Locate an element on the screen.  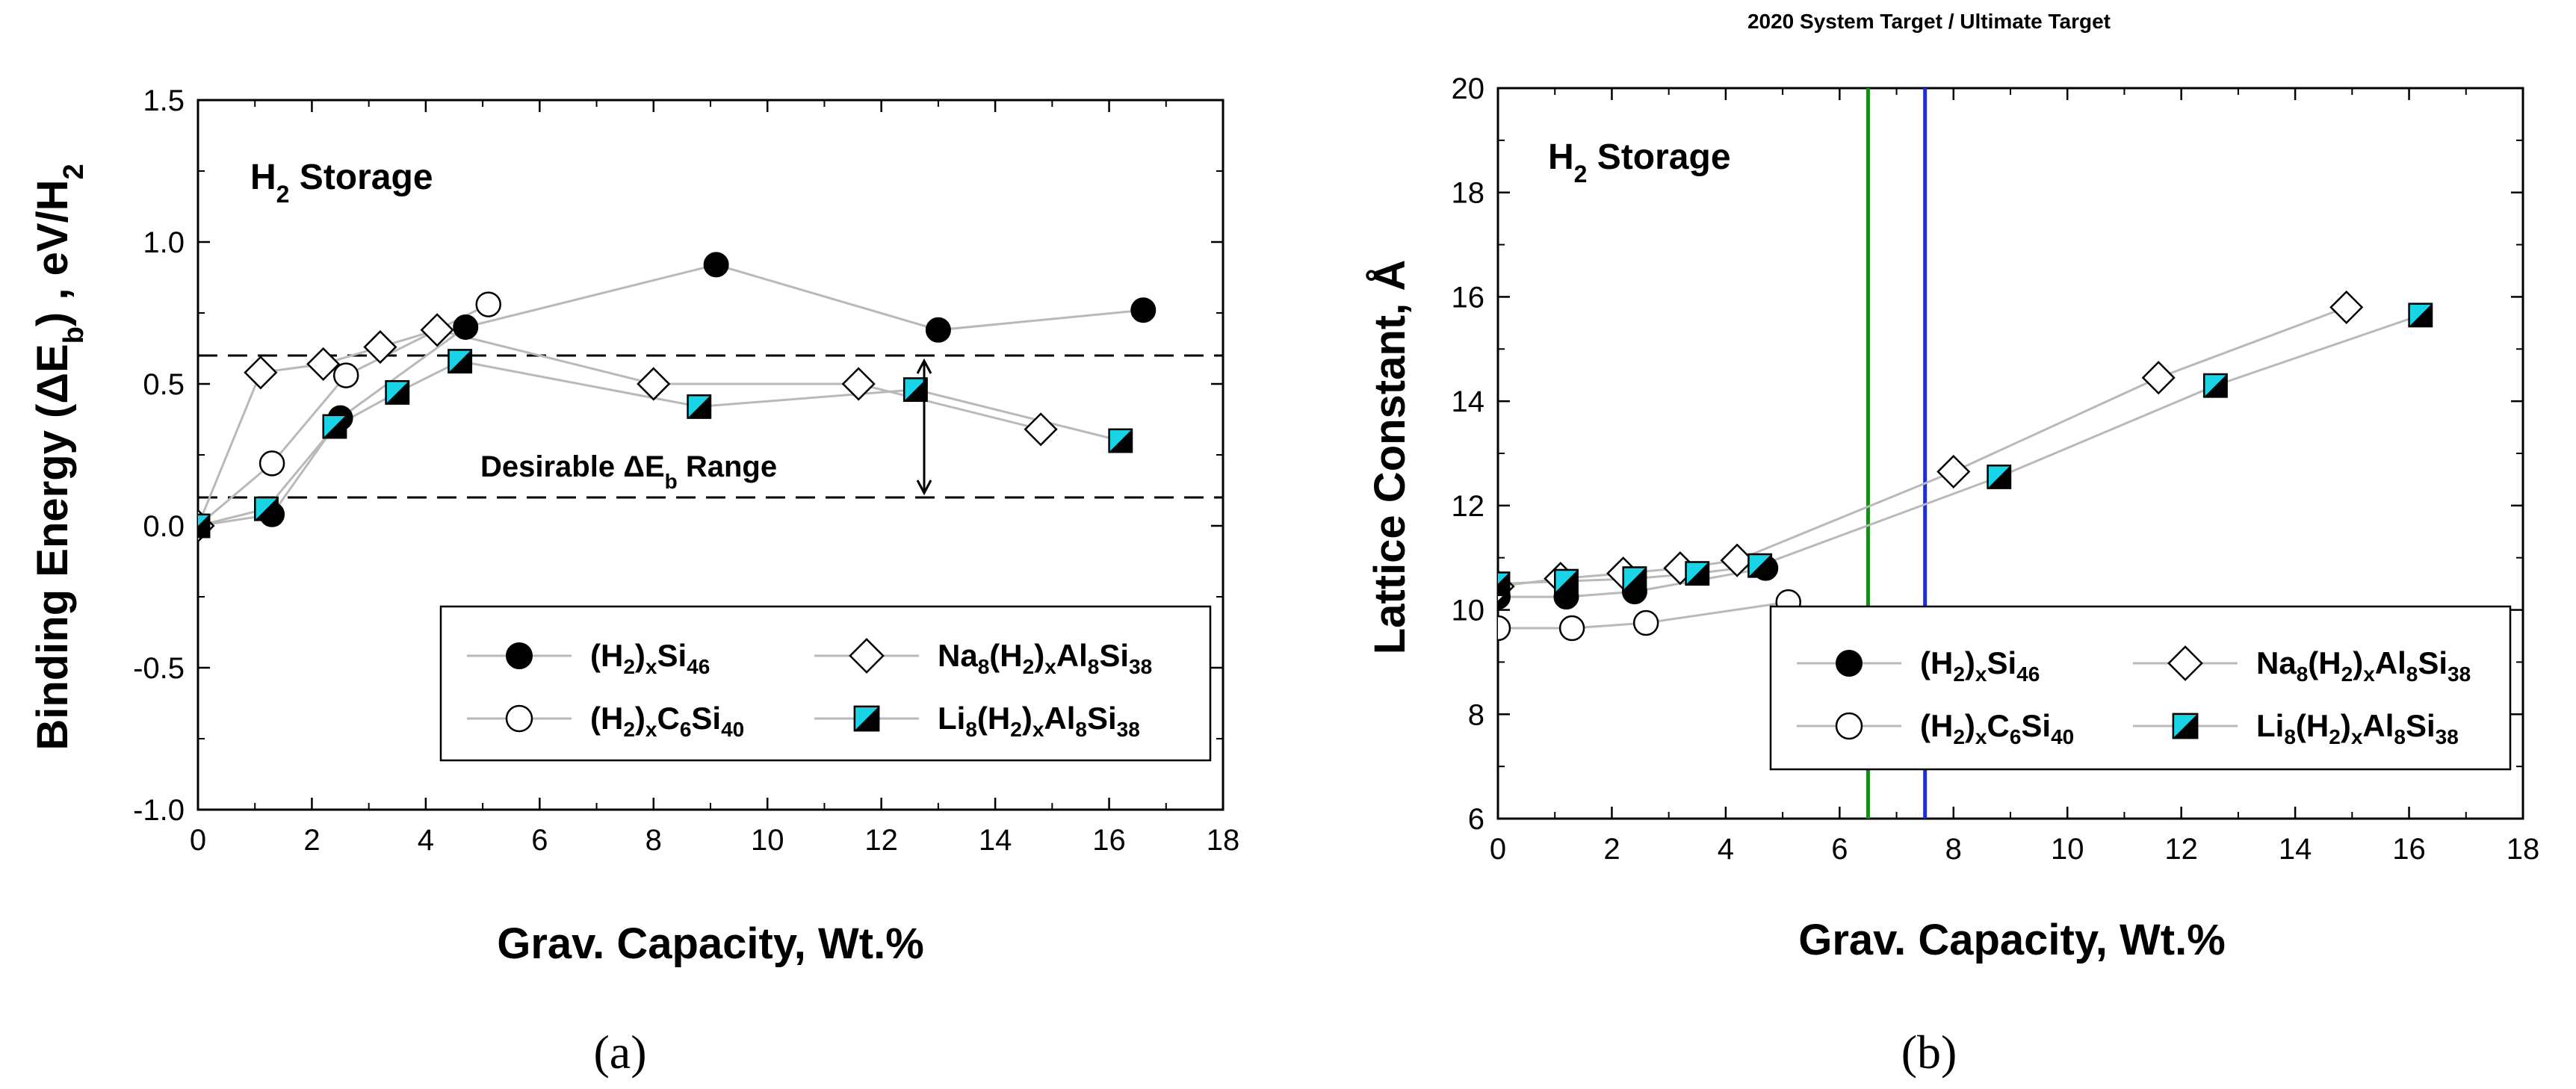
y-tick-label: 1.5 is located at coordinates (164, 100).